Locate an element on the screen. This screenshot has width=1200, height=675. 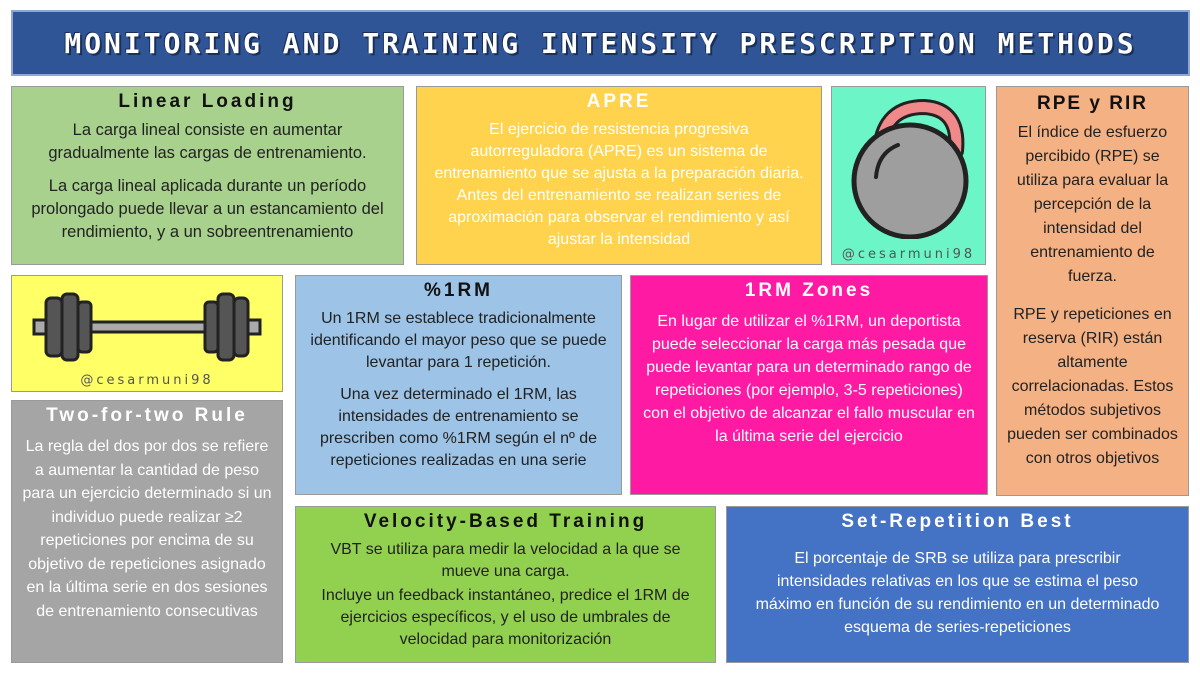
barbell-card: @cesarmuni98 is located at coordinates (147, 333).